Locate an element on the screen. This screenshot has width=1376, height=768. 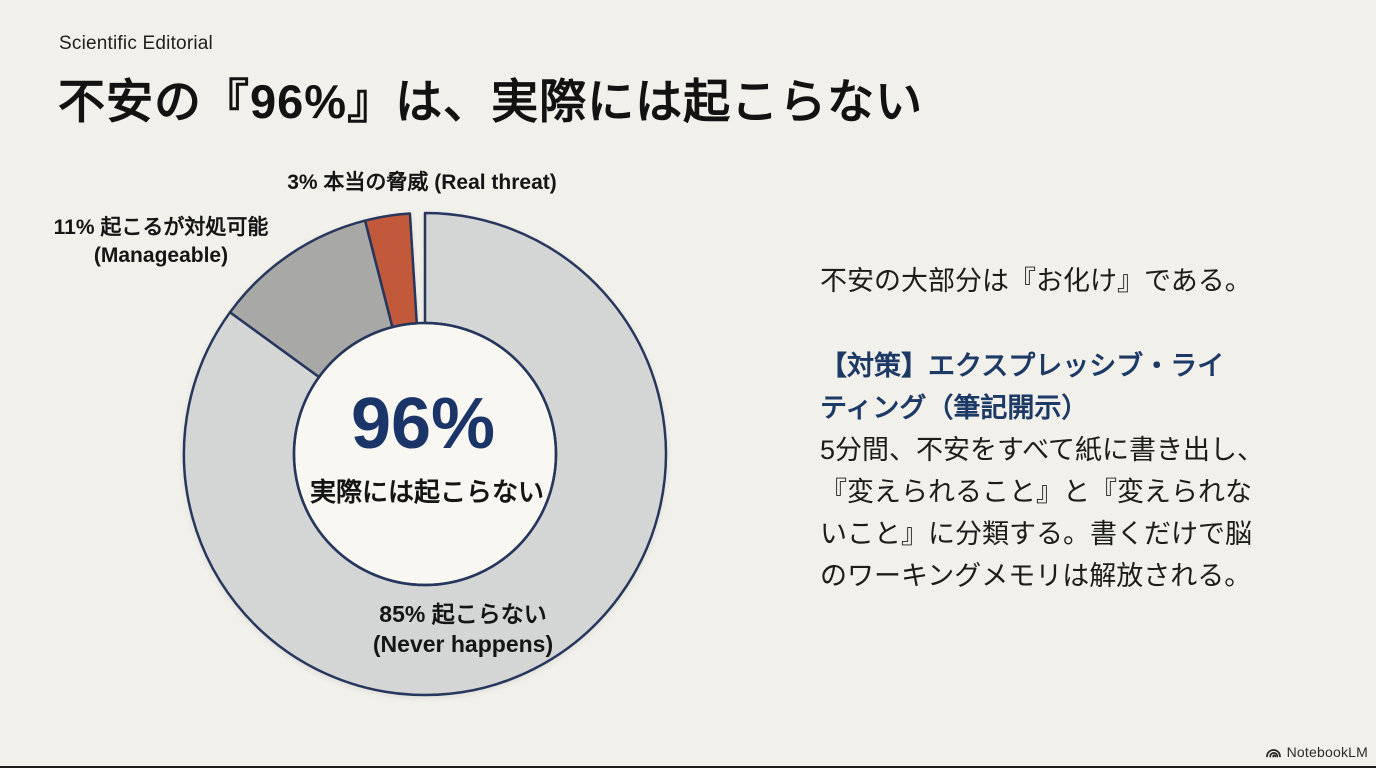
intro-text: 不安の大部分は『お化け』である。 is located at coordinates (1036, 281).